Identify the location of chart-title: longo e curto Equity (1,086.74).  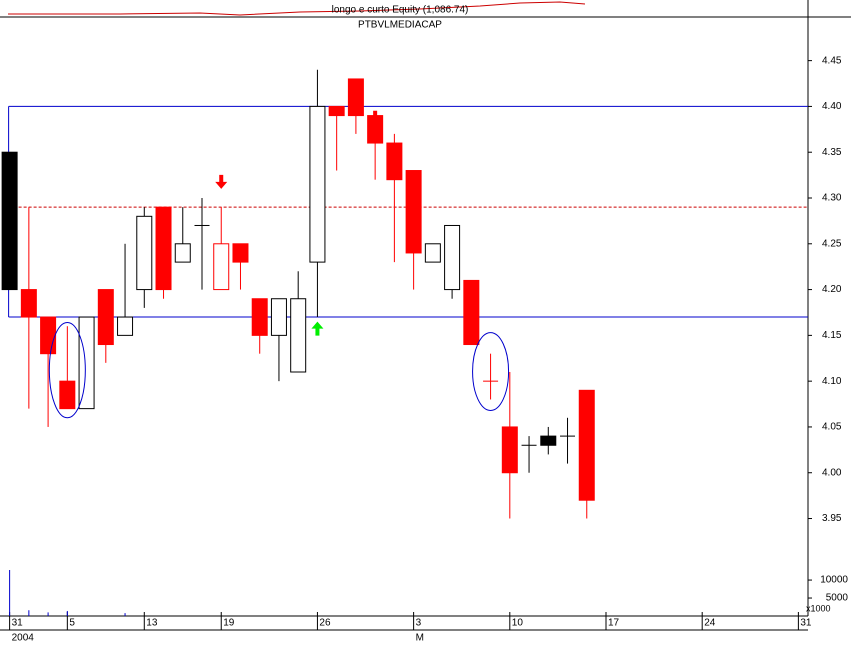
(400, 10).